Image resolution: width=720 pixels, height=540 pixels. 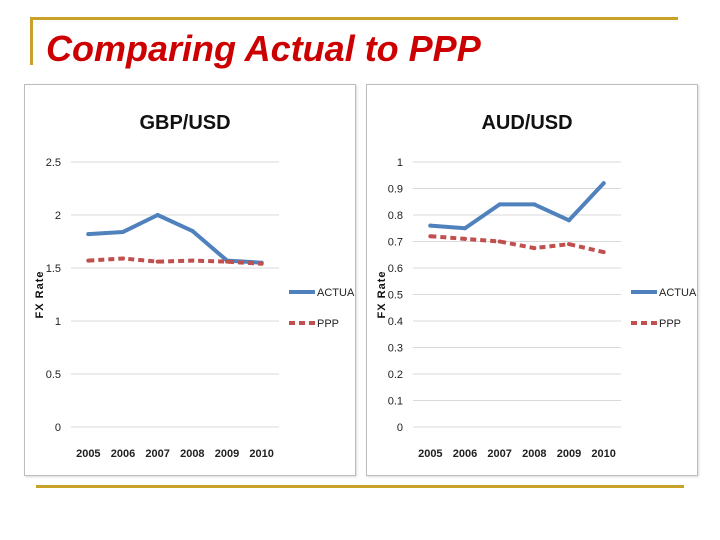 What do you see at coordinates (526, 123) in the screenshot?
I see `chart-title: AUD/USD` at bounding box center [526, 123].